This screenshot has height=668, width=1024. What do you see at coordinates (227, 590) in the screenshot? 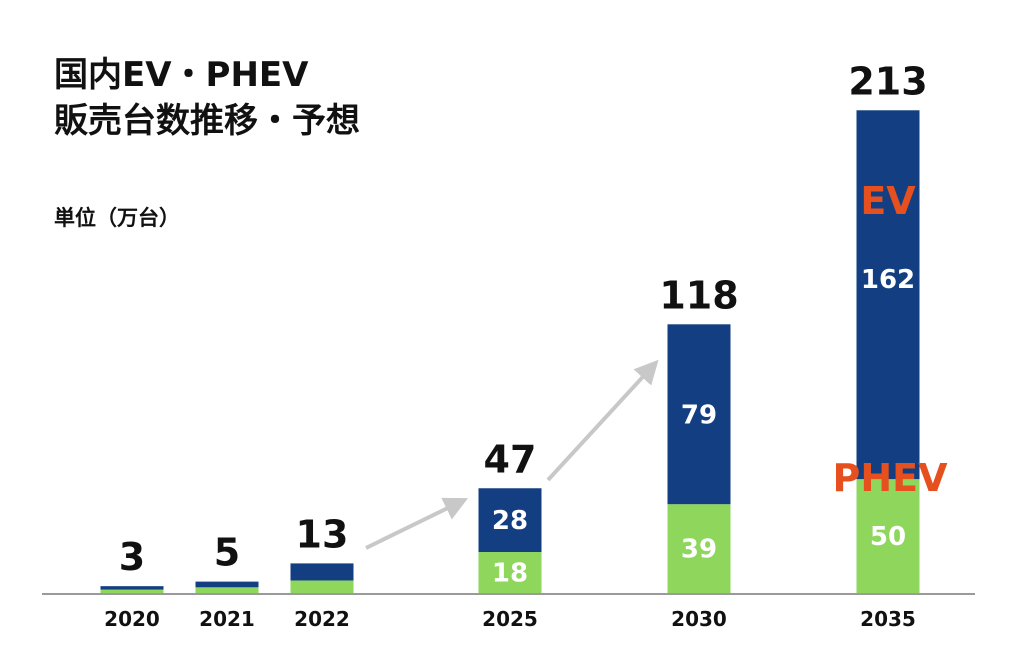
I see `bar-phev-2021` at bounding box center [227, 590].